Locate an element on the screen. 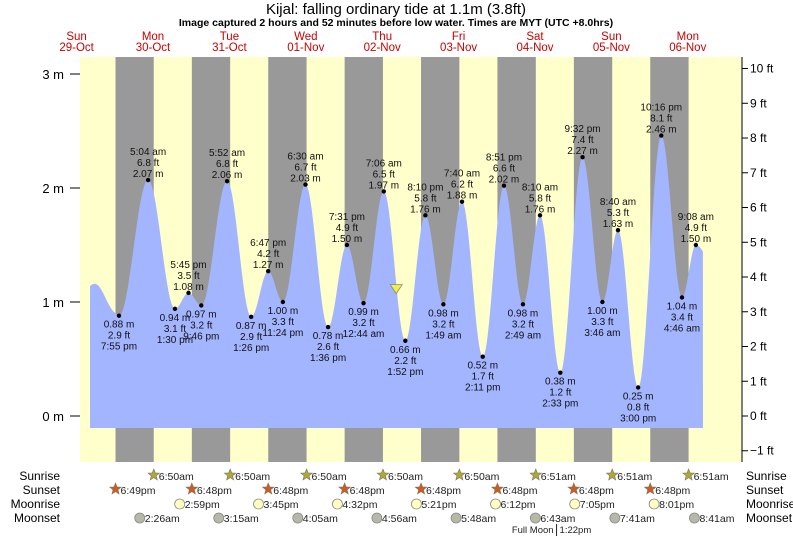 The width and height of the screenshot is (793, 543). tide-label: 1.7 ft is located at coordinates (483, 377).